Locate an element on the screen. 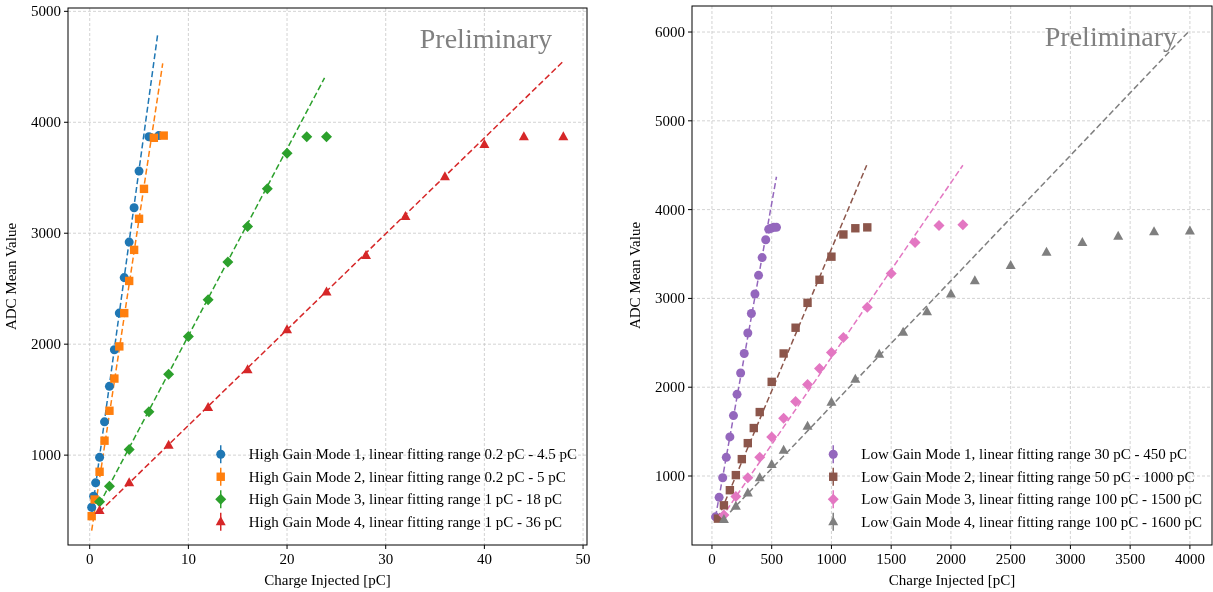 Image resolution: width=1213 pixels, height=592 pixels. y-tick-label: 6000 is located at coordinates (670, 32).